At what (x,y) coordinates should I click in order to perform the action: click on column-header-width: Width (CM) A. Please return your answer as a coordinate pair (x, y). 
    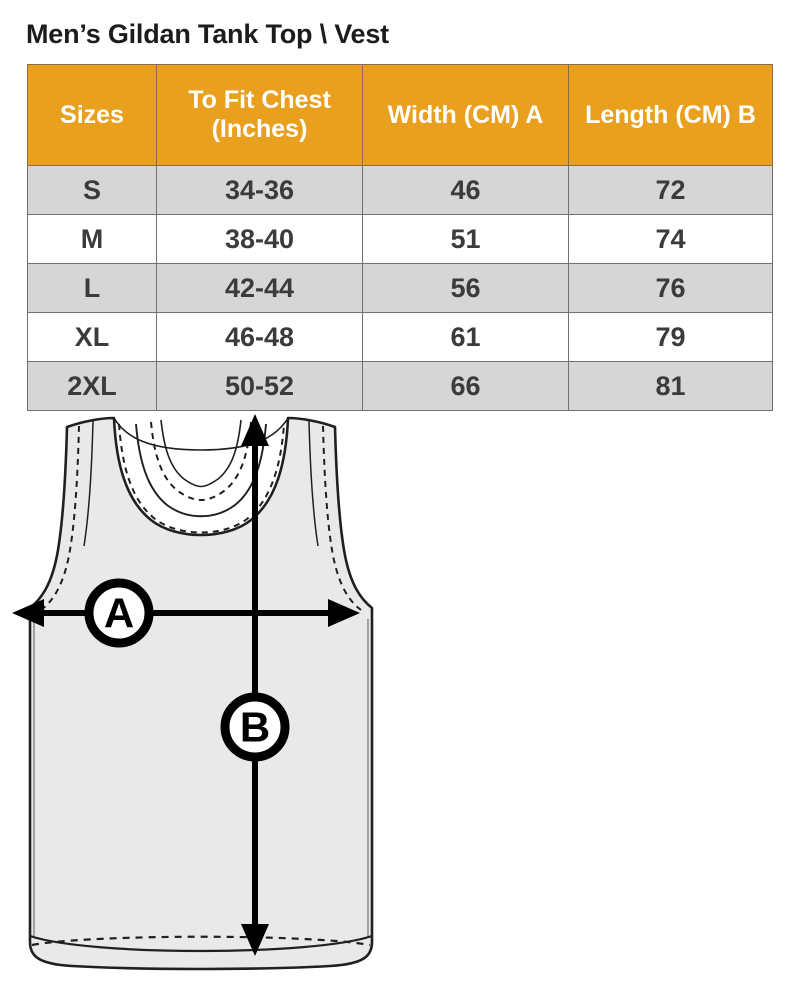
    Looking at the image, I should click on (465, 115).